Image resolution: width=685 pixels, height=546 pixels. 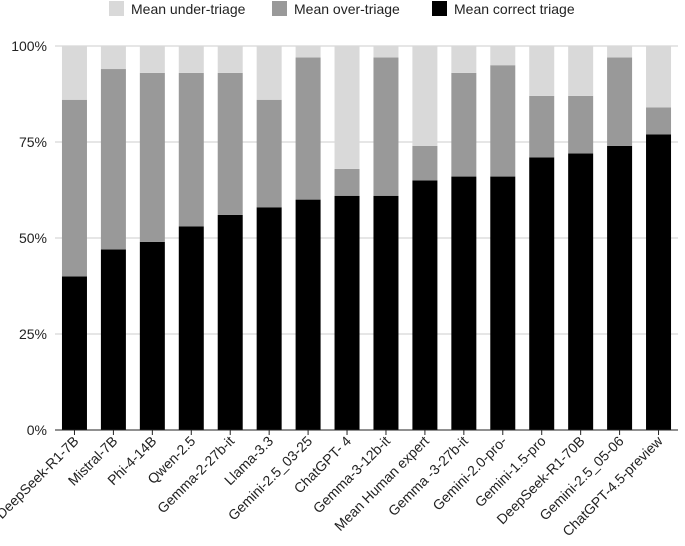 I want to click on y-tick-label: 0%, so click(x=37, y=430).